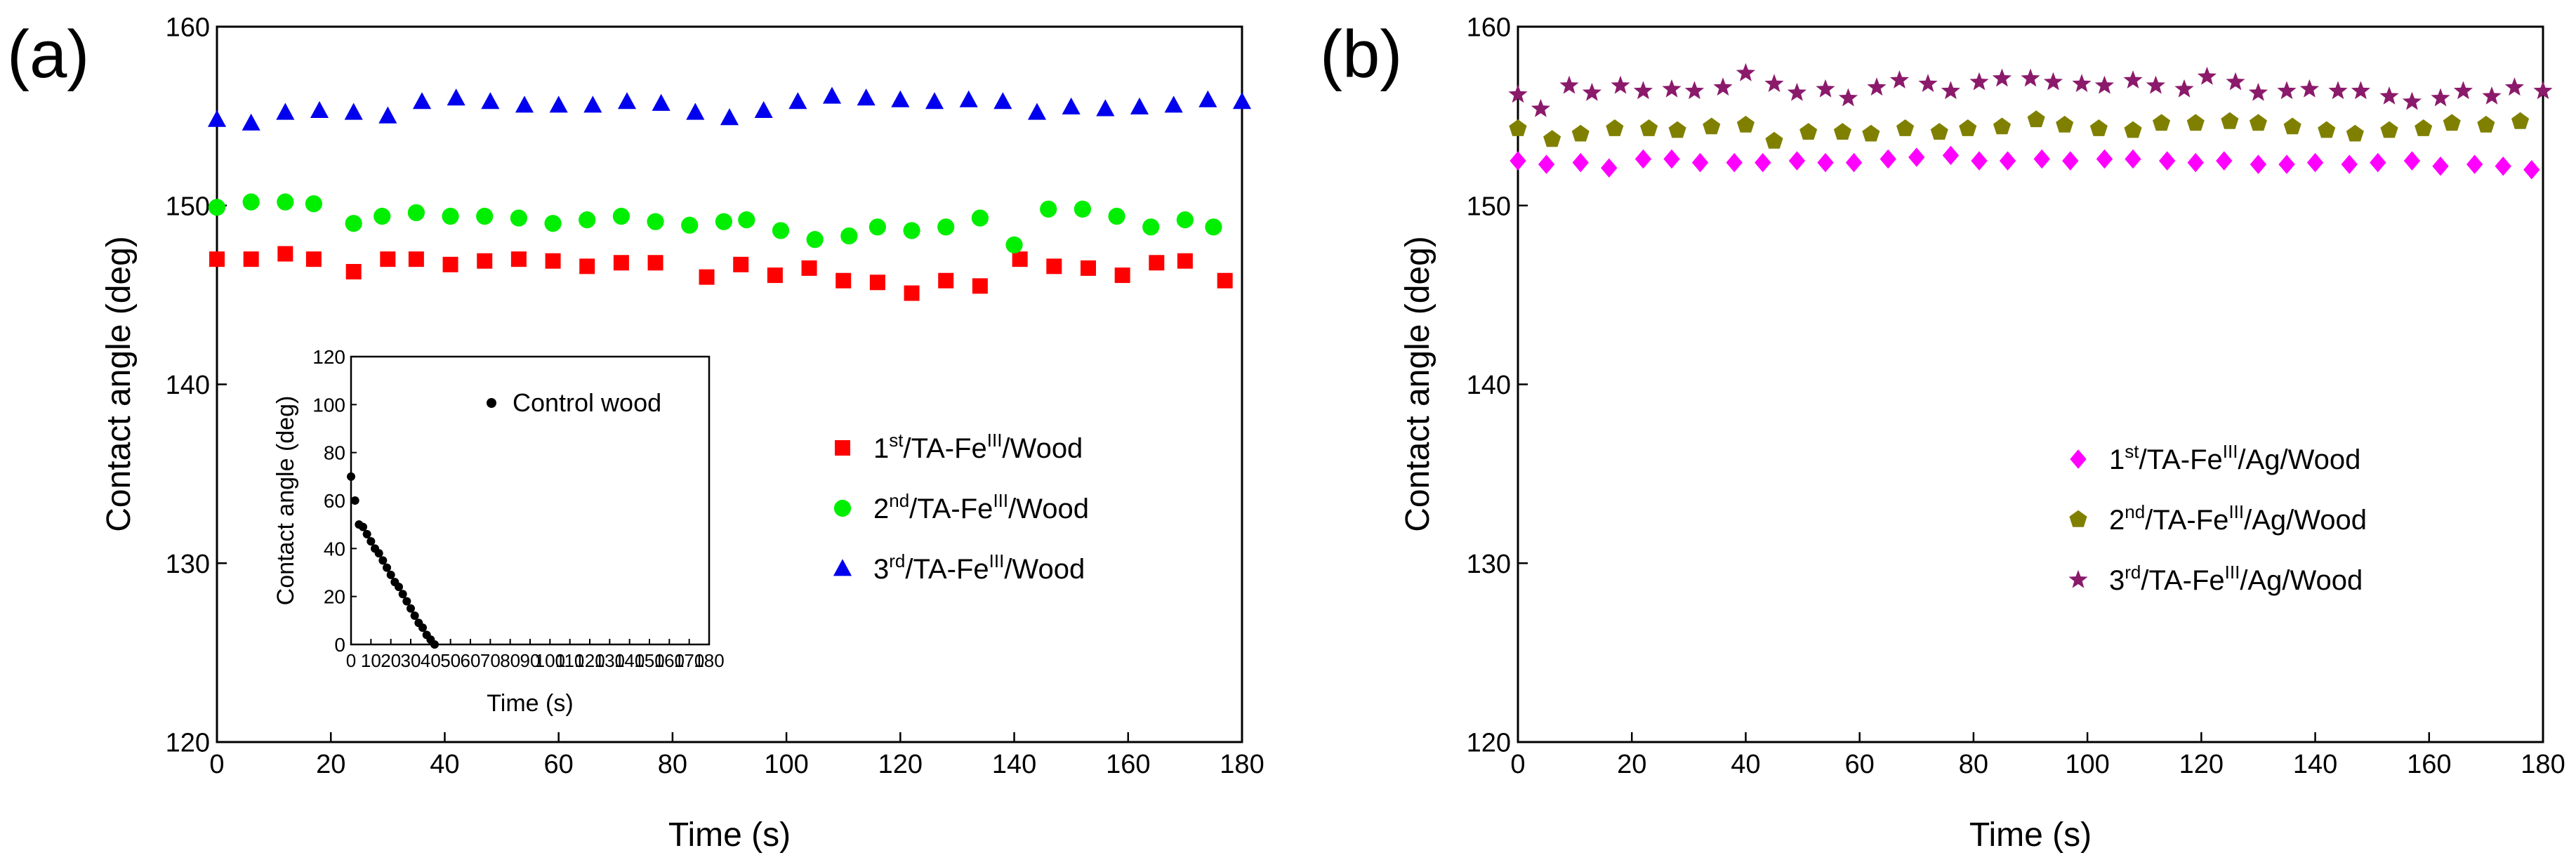 The height and width of the screenshot is (867, 2576). I want to click on inset-x-tick-label: 60, so click(471, 660).